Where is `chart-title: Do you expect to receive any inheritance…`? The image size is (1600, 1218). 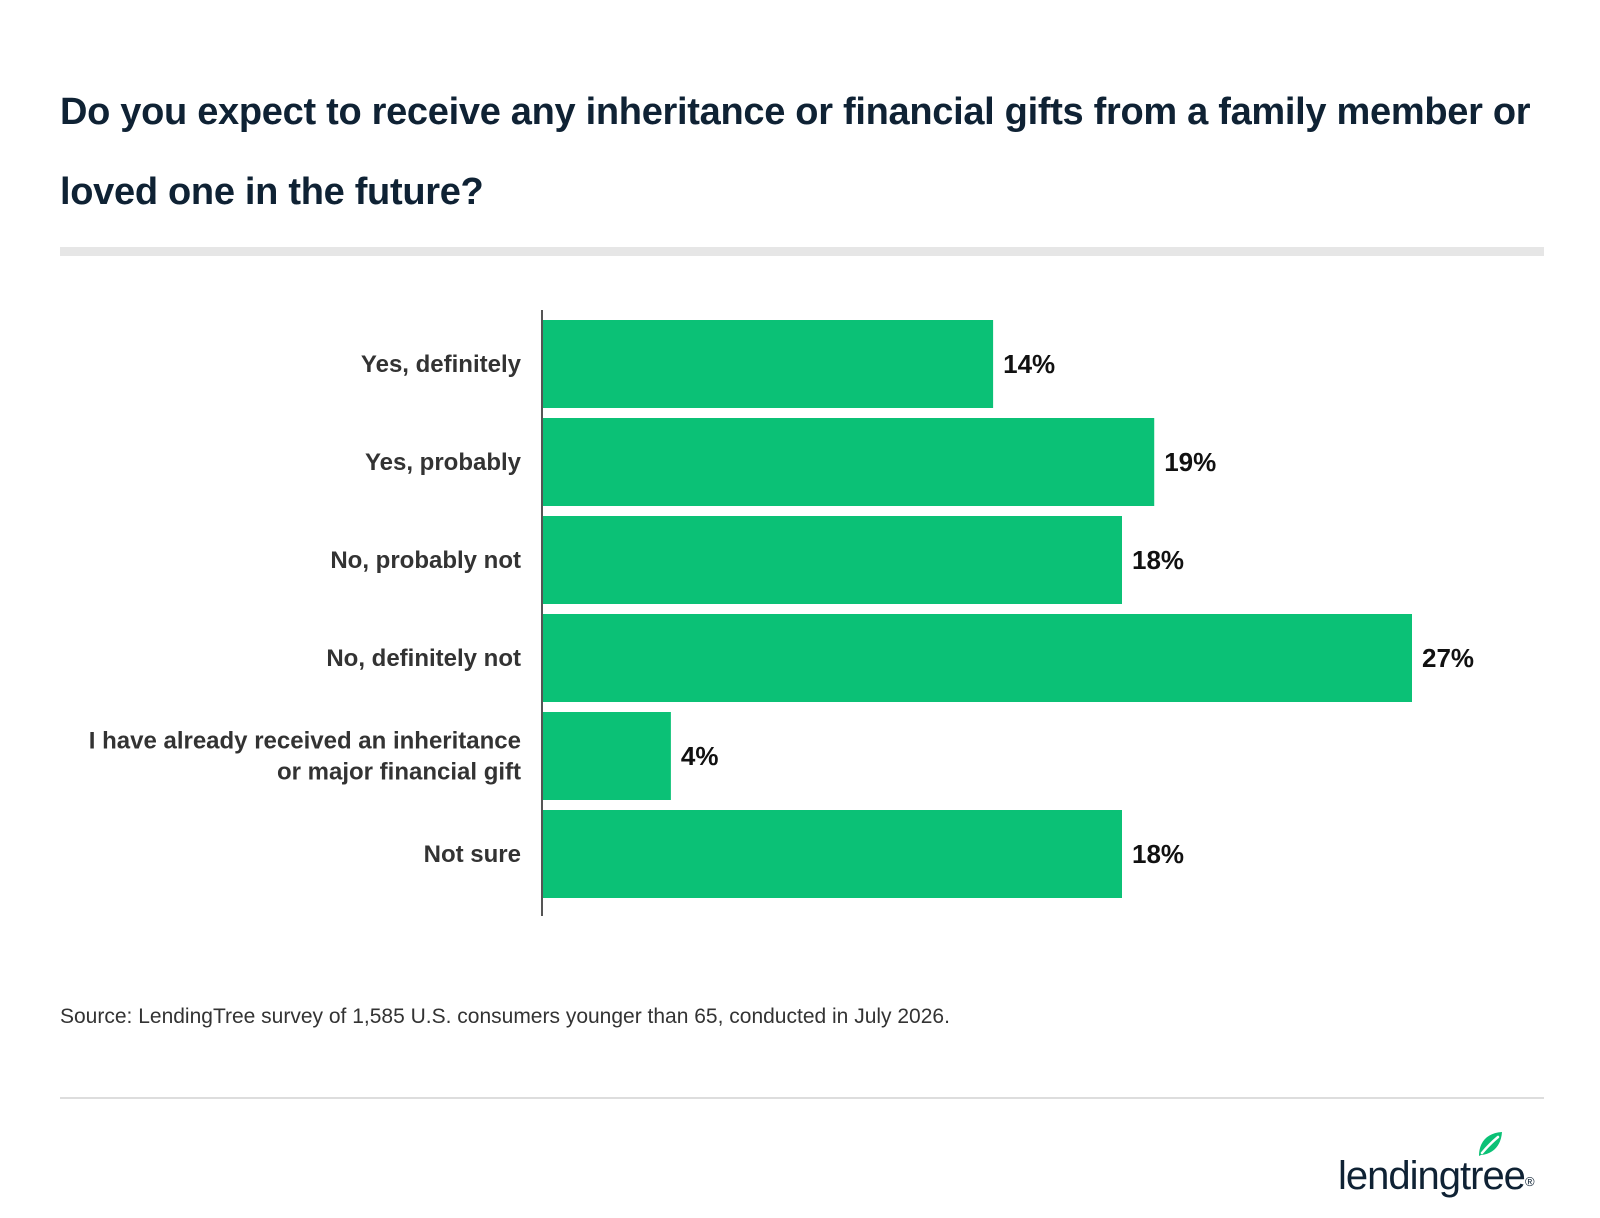 chart-title: Do you expect to receive any inheritance… is located at coordinates (795, 152).